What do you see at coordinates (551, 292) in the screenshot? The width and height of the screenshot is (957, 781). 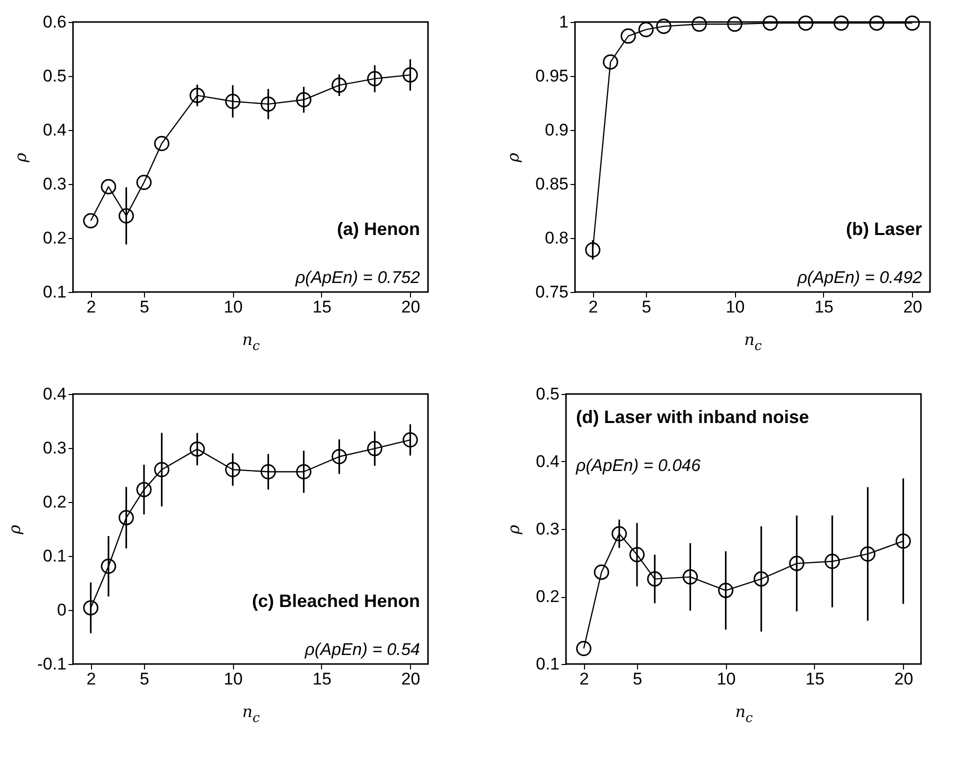 I see `y-tick-label: 0.75` at bounding box center [551, 292].